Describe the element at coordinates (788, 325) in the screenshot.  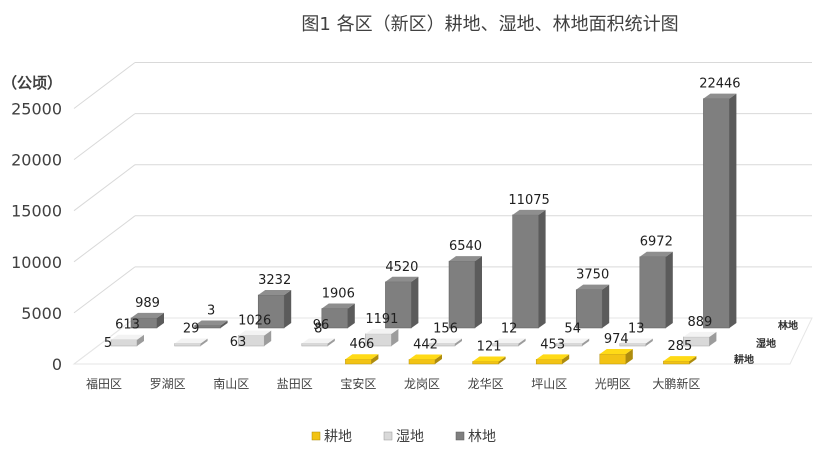
I see `depth-axis-label: 林地` at that location.